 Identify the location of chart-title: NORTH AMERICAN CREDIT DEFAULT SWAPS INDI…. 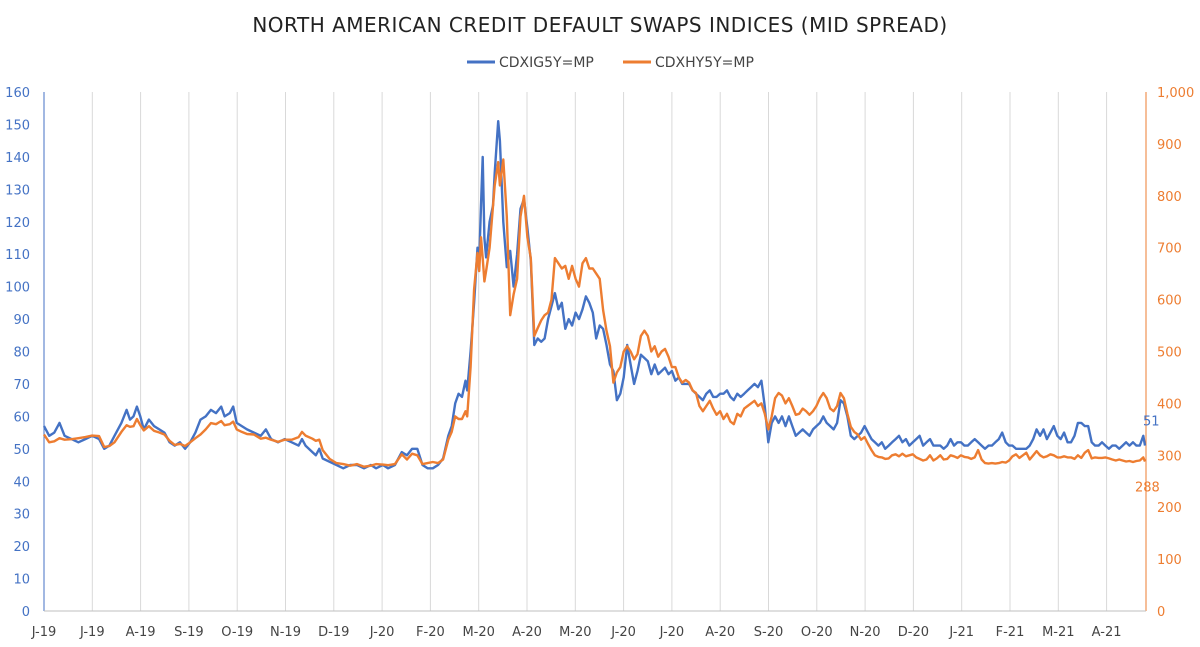
(599, 25).